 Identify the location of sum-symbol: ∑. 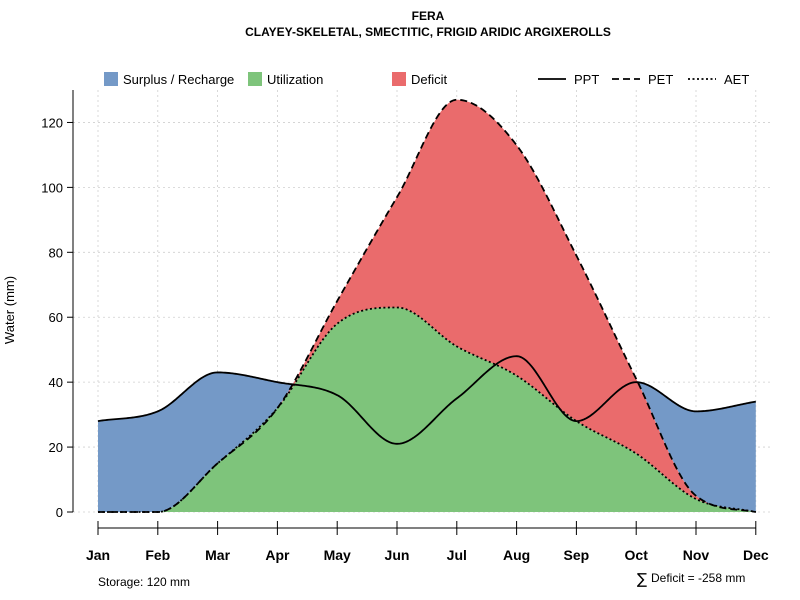
(642, 579).